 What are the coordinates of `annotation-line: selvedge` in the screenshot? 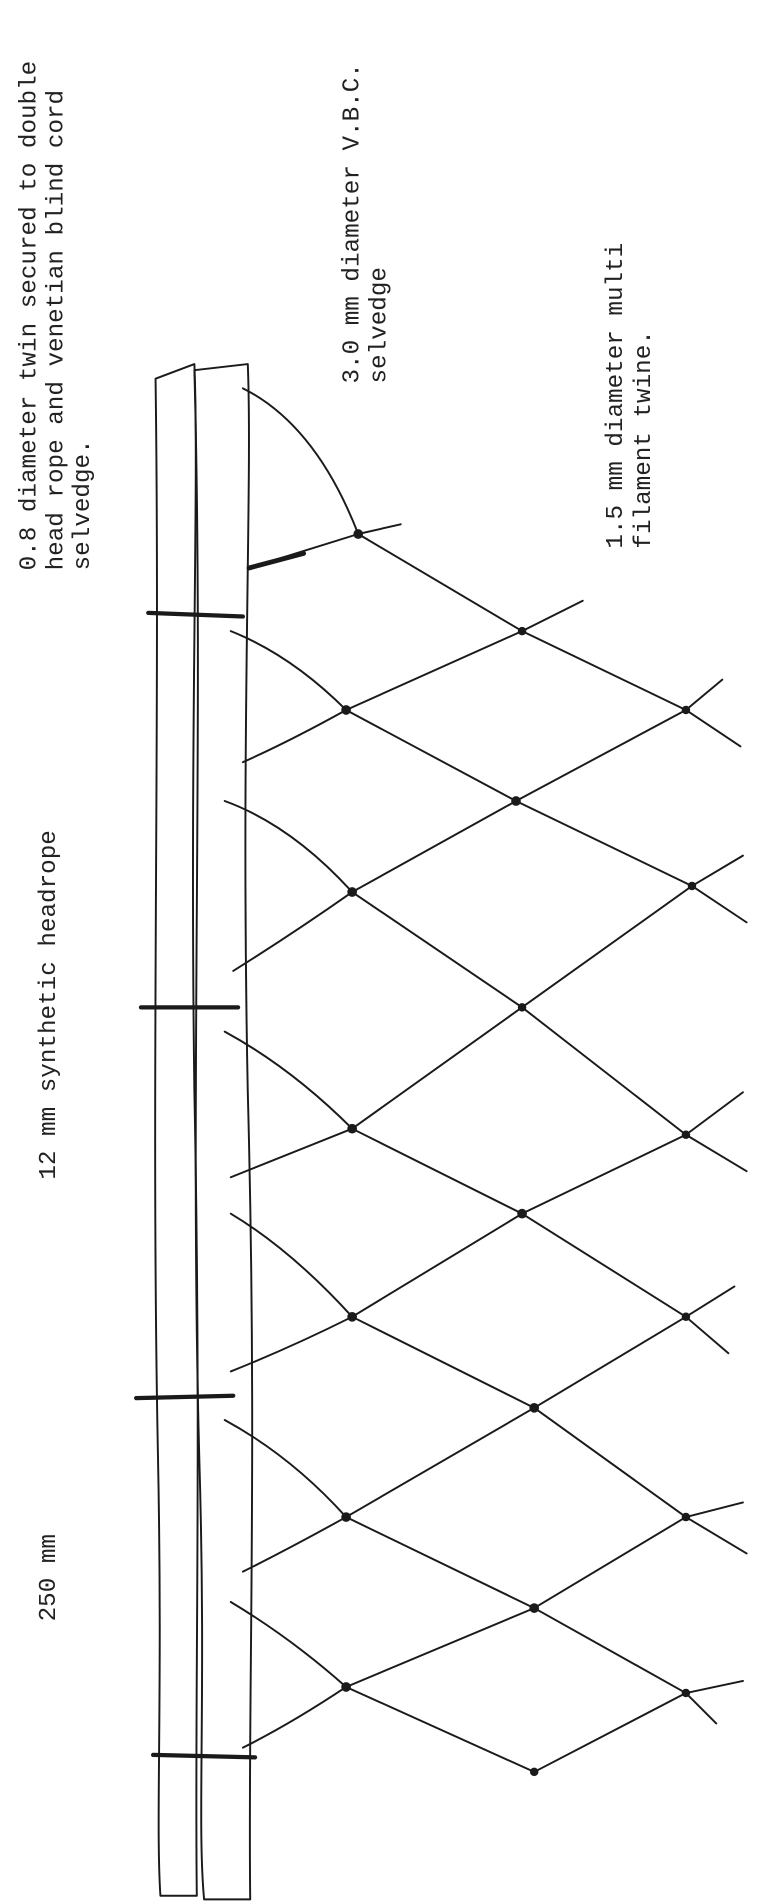 It's located at (379, 325).